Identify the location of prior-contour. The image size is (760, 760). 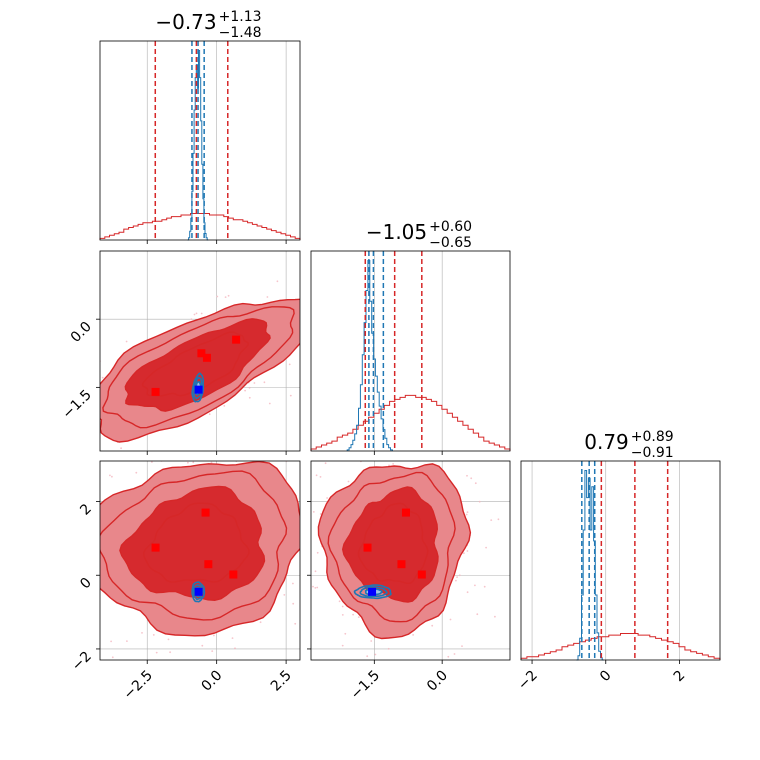
(195, 364).